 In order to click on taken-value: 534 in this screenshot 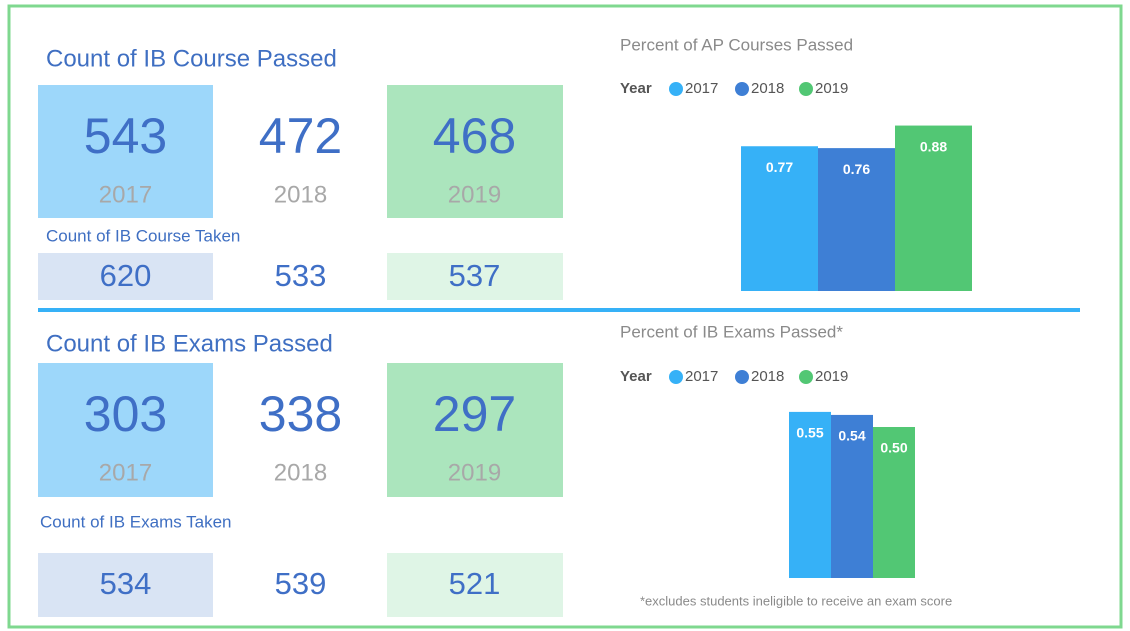, I will do `click(126, 583)`.